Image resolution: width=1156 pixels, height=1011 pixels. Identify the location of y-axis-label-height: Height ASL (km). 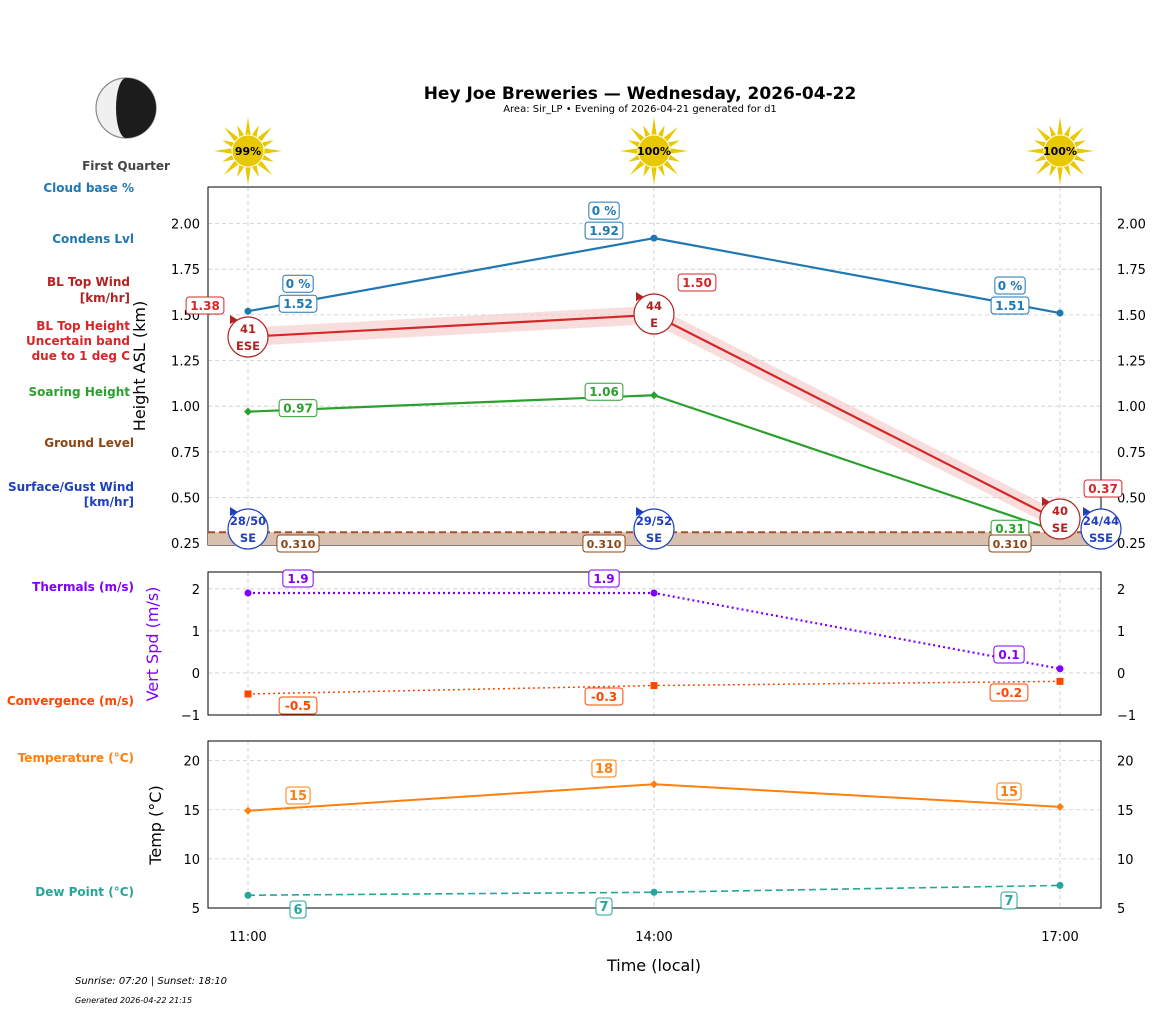
(139, 366).